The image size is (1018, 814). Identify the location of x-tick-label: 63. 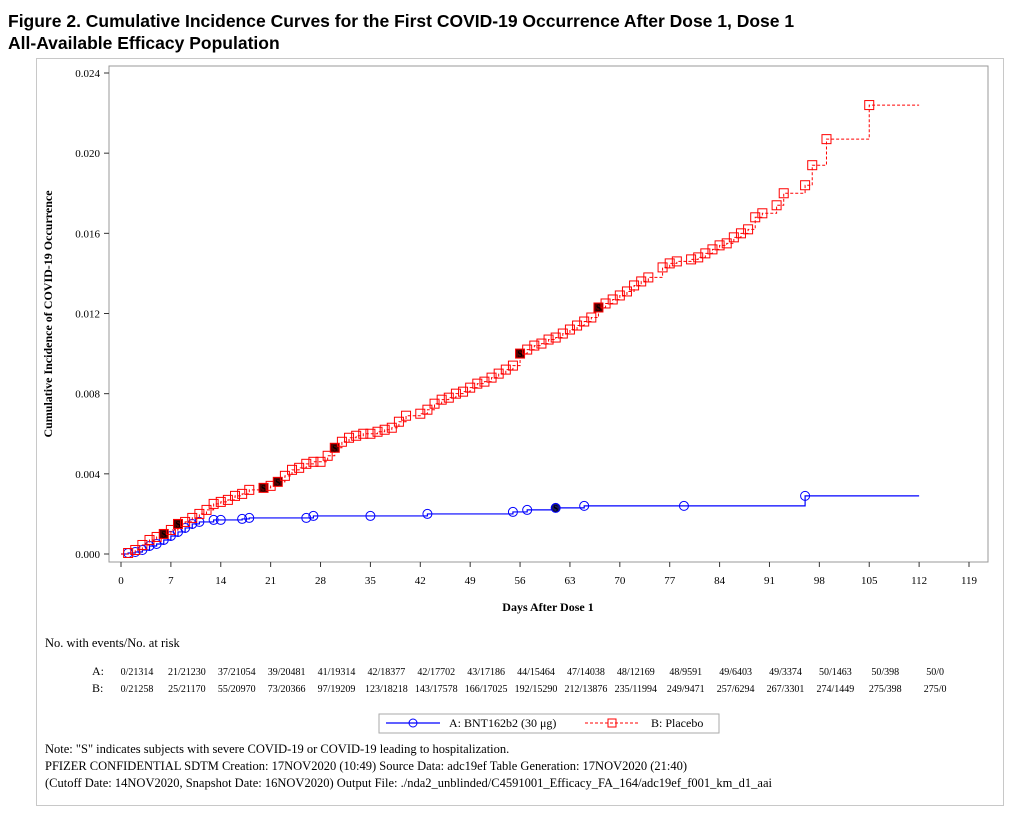
(570, 581).